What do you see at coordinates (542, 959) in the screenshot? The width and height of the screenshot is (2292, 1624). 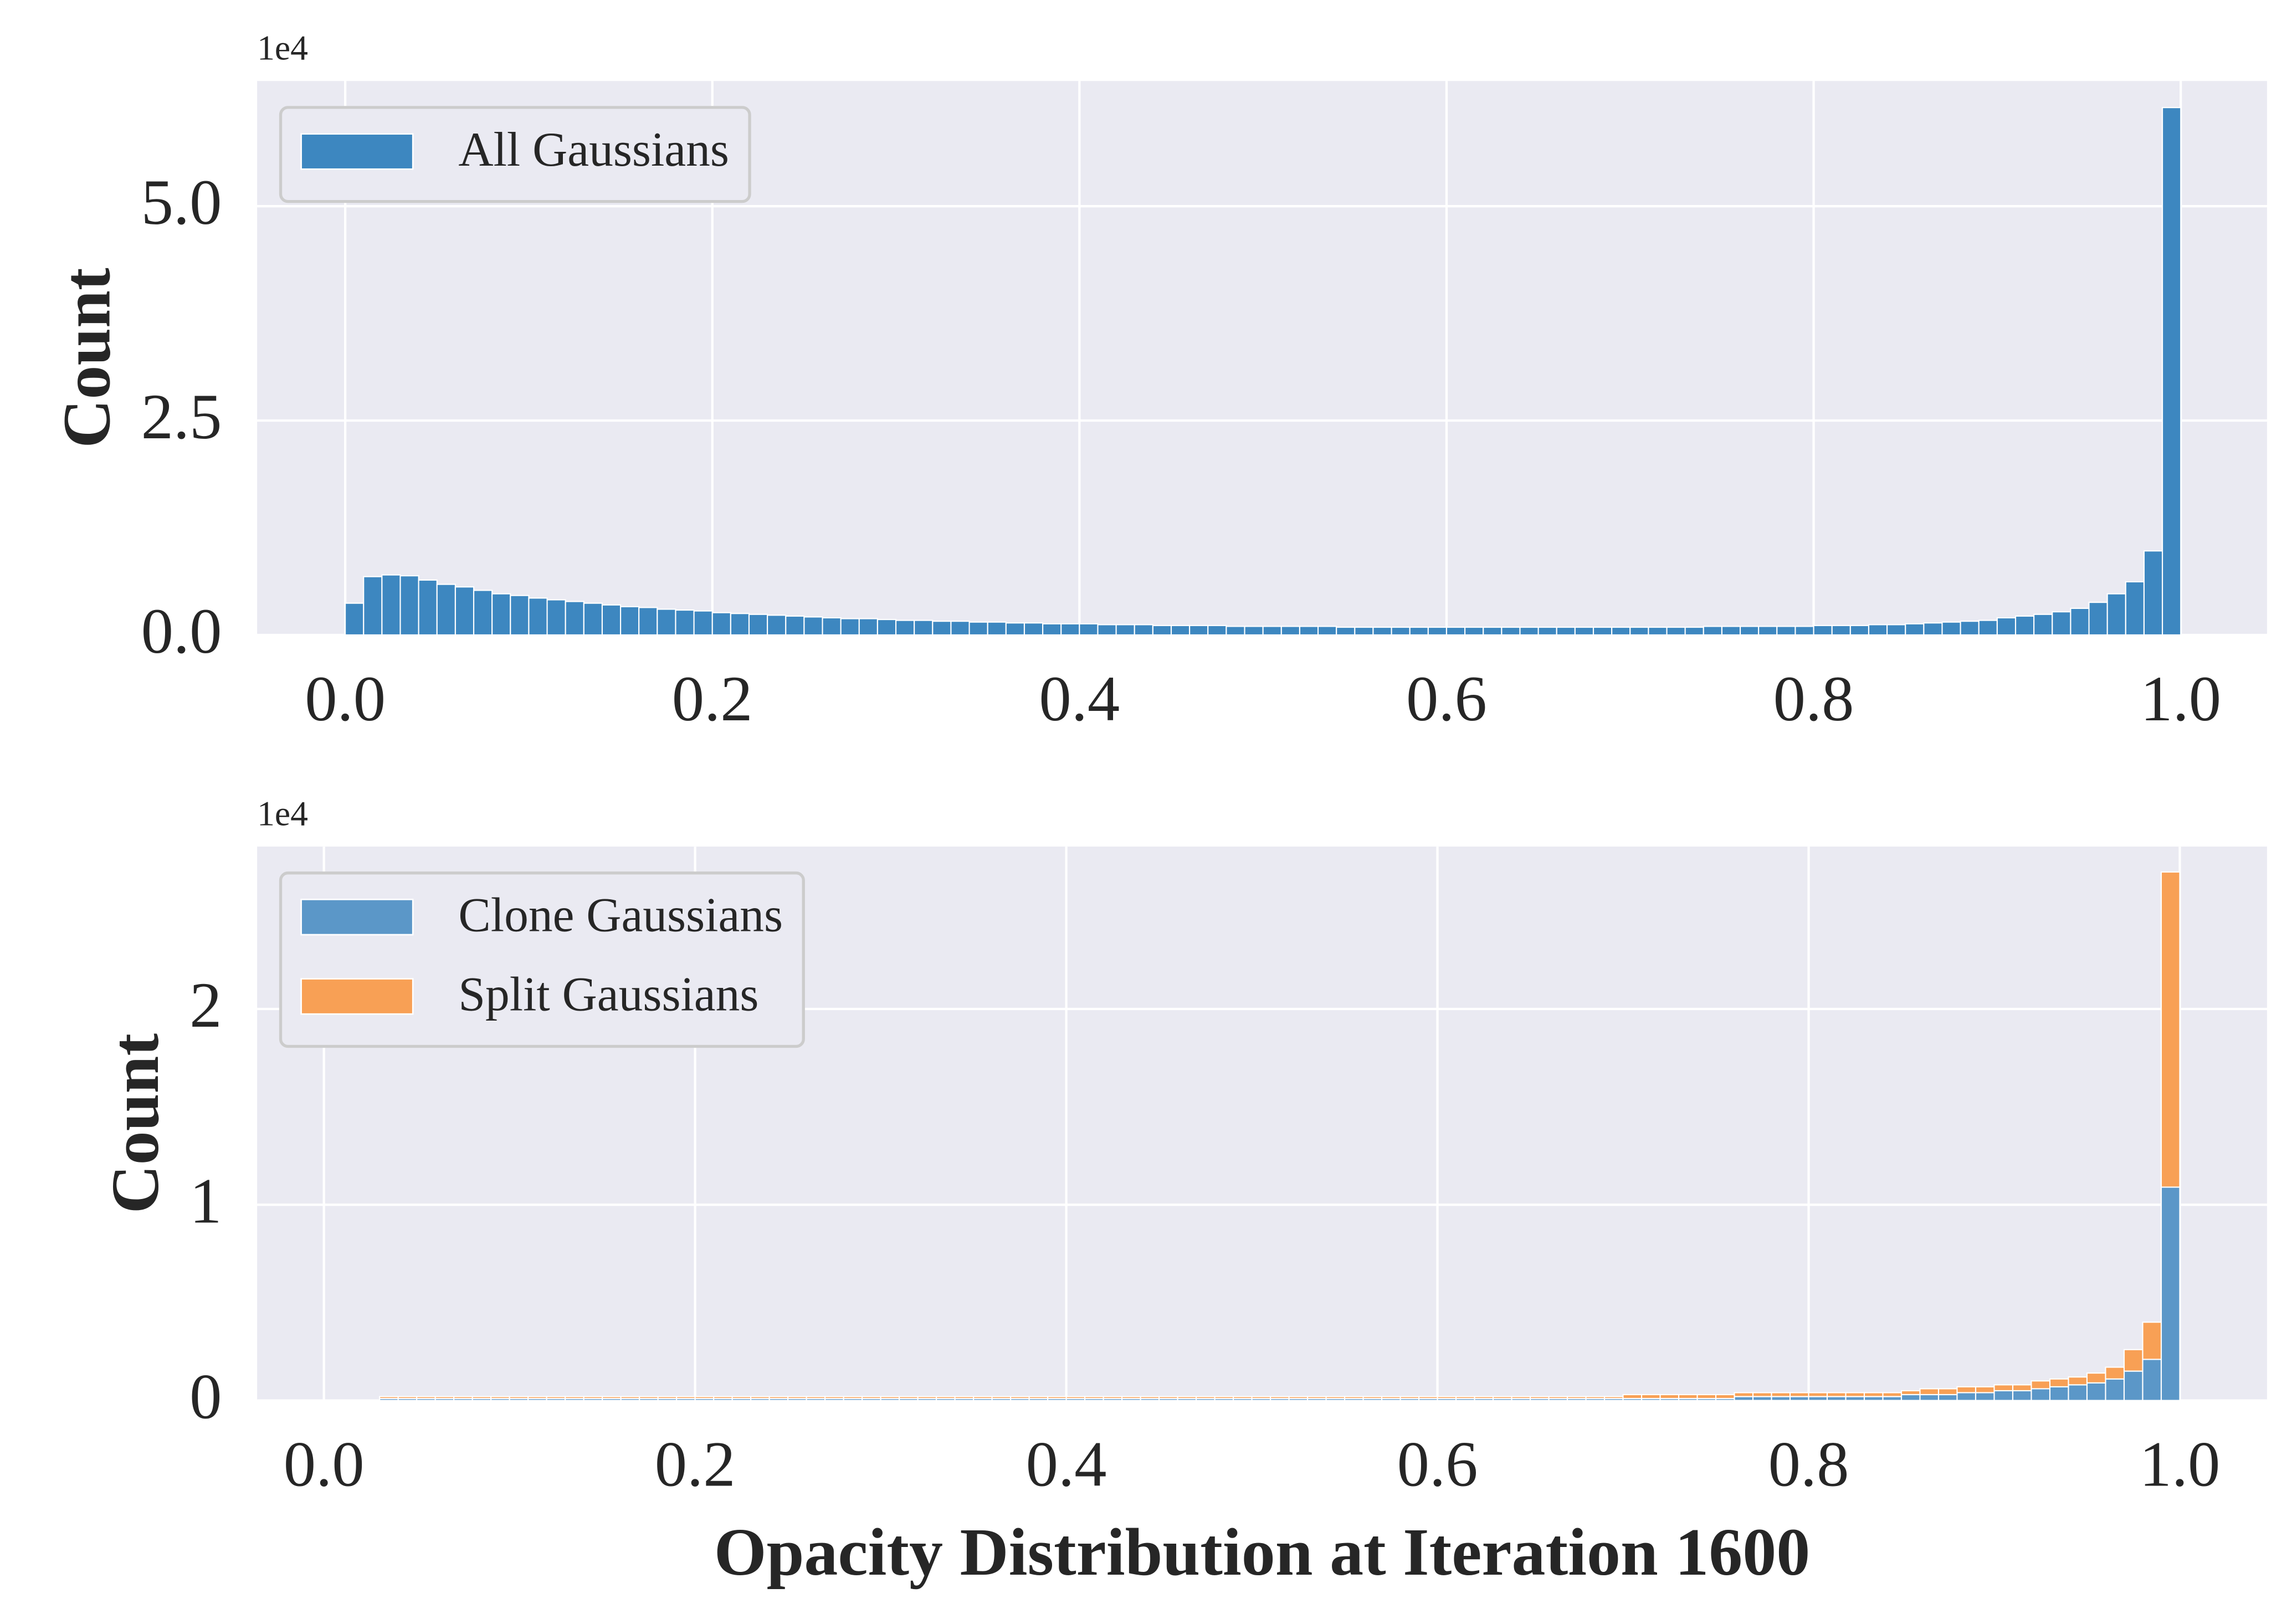 I see `legend: Clone Gaussians Split Gaussians` at bounding box center [542, 959].